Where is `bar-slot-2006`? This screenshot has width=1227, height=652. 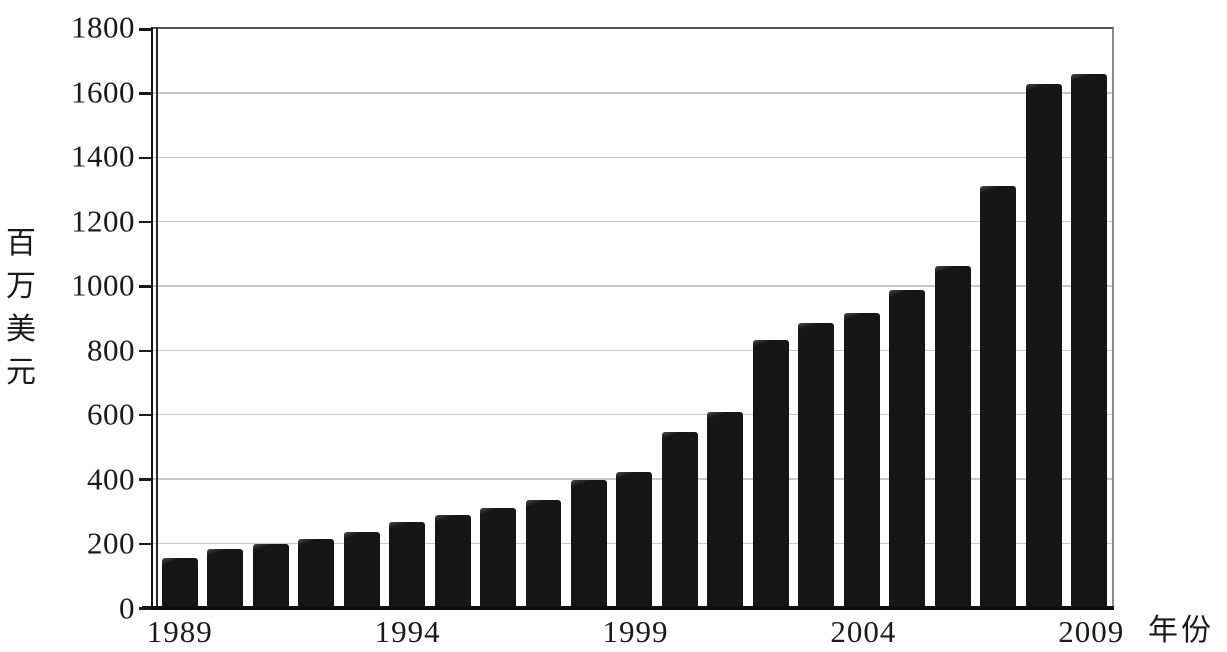
bar-slot-2006 is located at coordinates (952, 318).